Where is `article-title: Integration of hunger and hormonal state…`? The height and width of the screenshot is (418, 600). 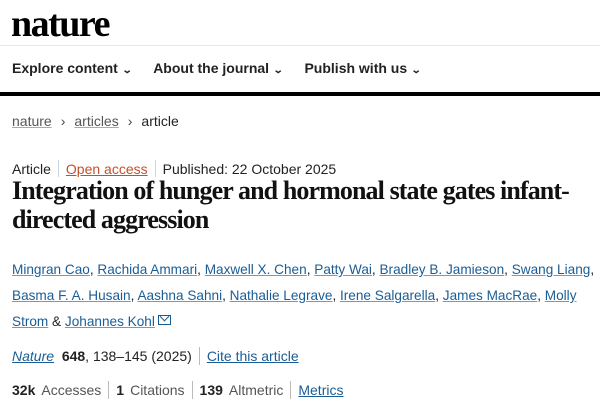
article-title: Integration of hunger and hormonal state… is located at coordinates (291, 205).